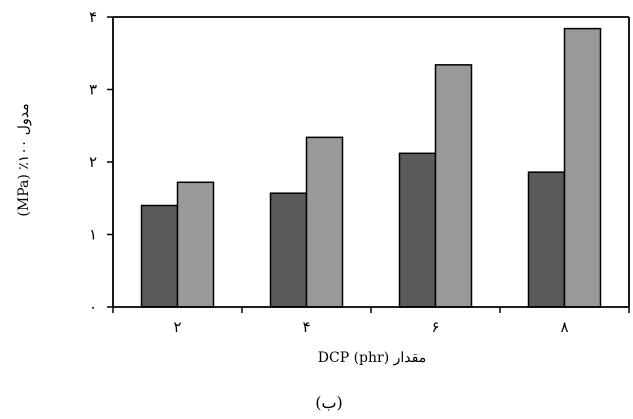  Describe the element at coordinates (435, 327) in the screenshot. I see `x-tick-label: ۶` at that location.